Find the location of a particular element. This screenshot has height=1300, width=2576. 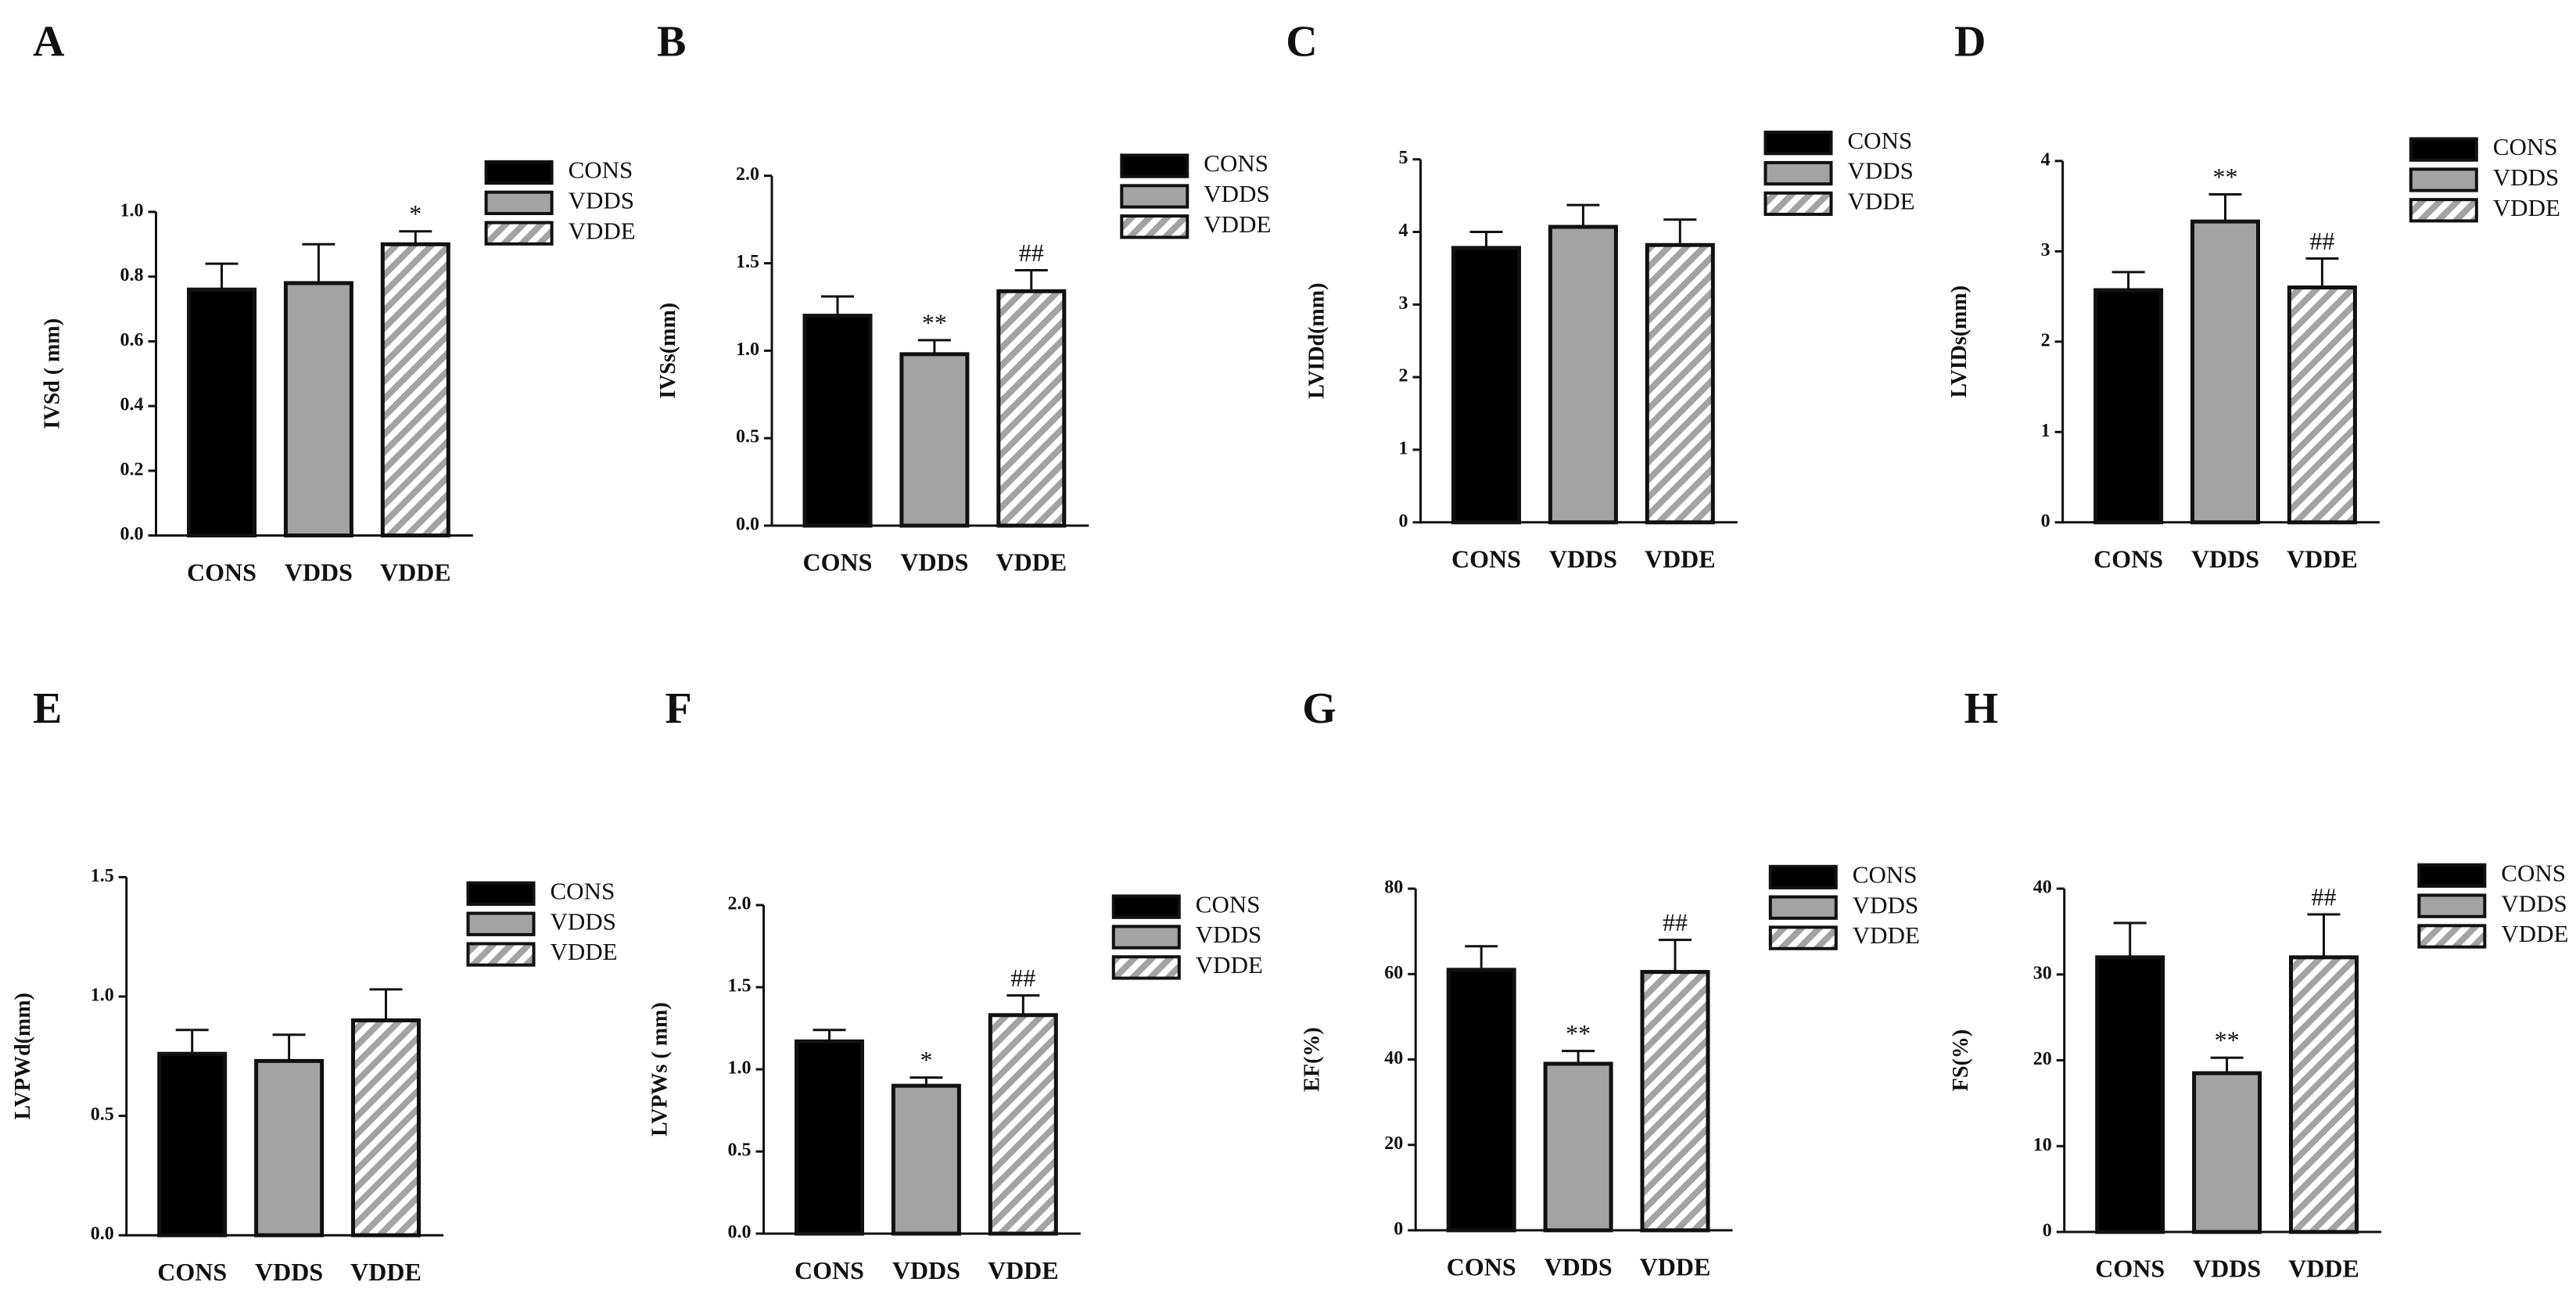

y-axis-label: LVPWd(mm) is located at coordinates (23, 1056).